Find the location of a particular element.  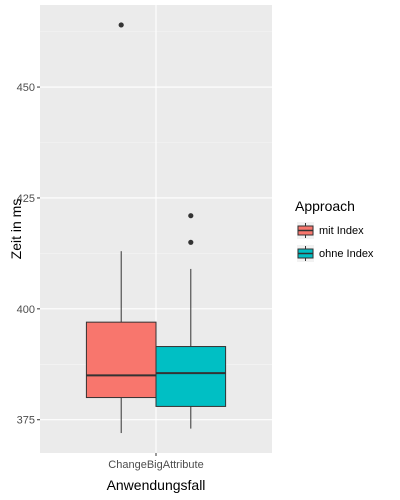

y-axis-title: Zeit in ms is located at coordinates (16, 229).